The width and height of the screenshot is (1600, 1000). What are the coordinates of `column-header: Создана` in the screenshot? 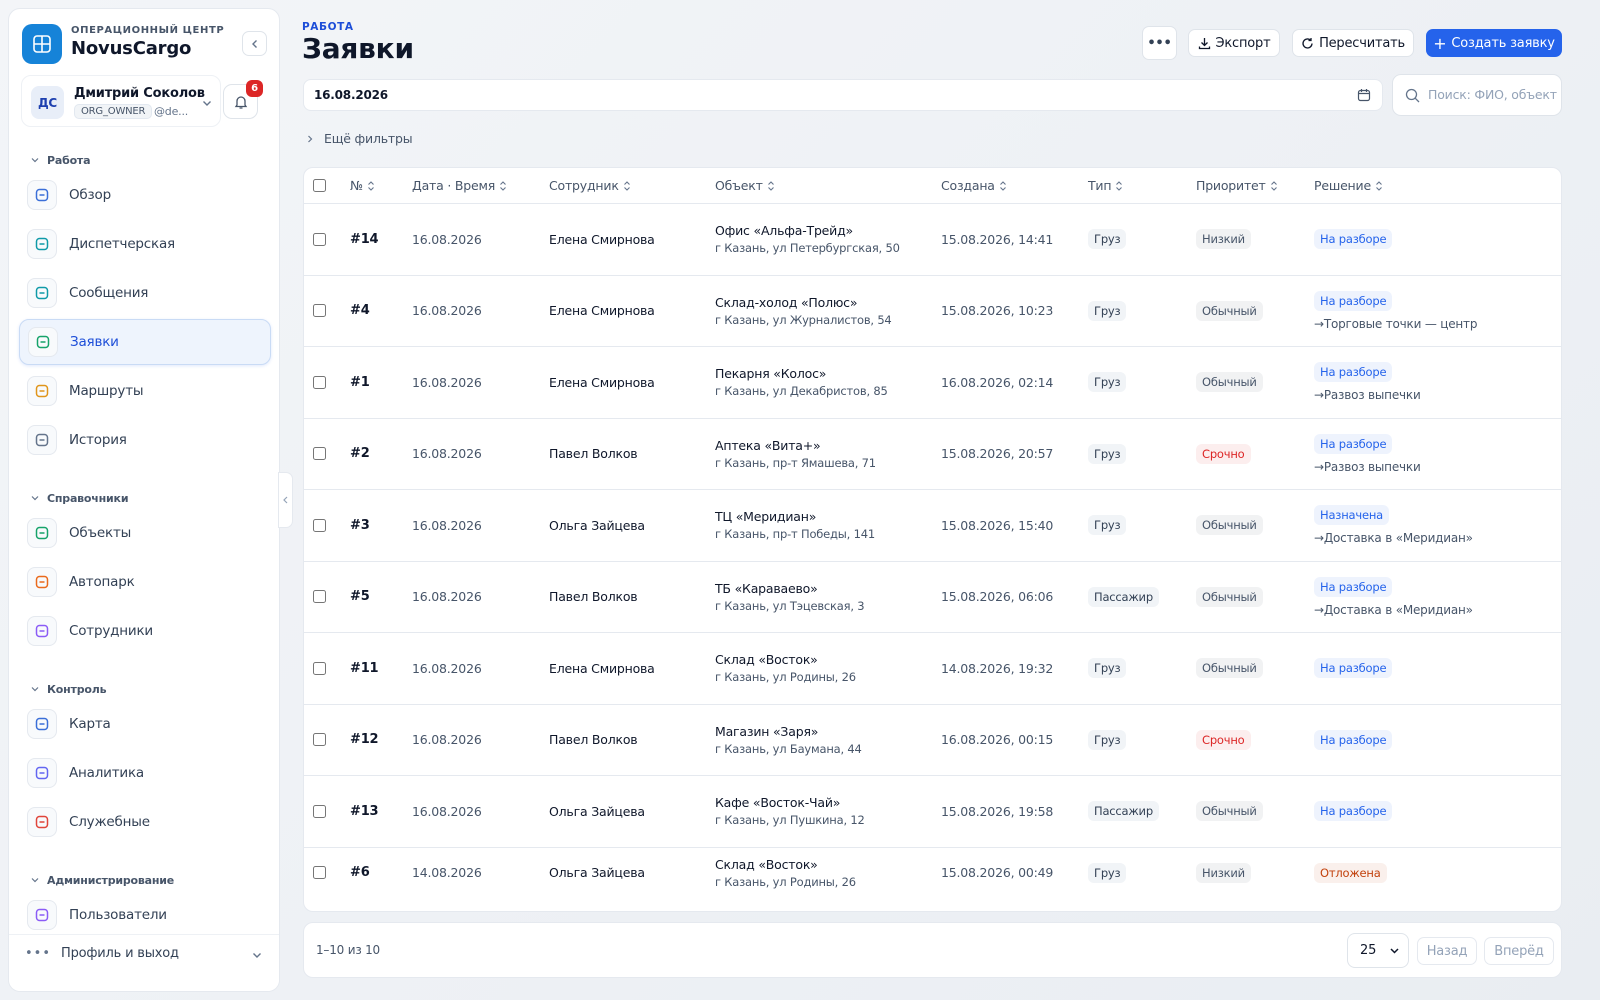 It's located at (974, 185).